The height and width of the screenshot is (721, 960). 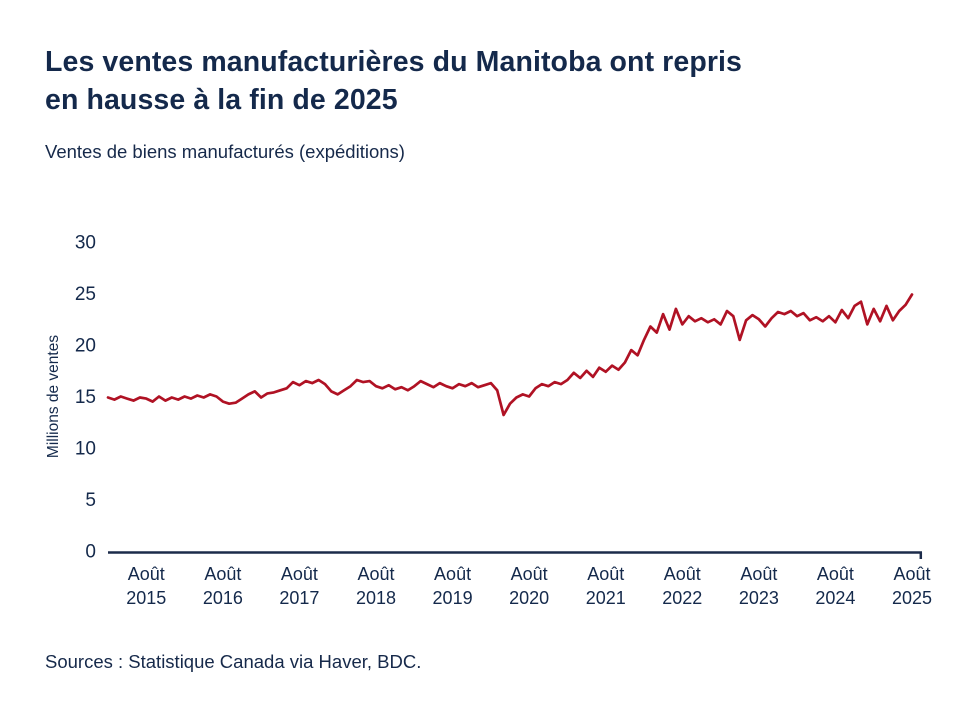 What do you see at coordinates (90, 552) in the screenshot?
I see `y-axis-tick-label: 0` at bounding box center [90, 552].